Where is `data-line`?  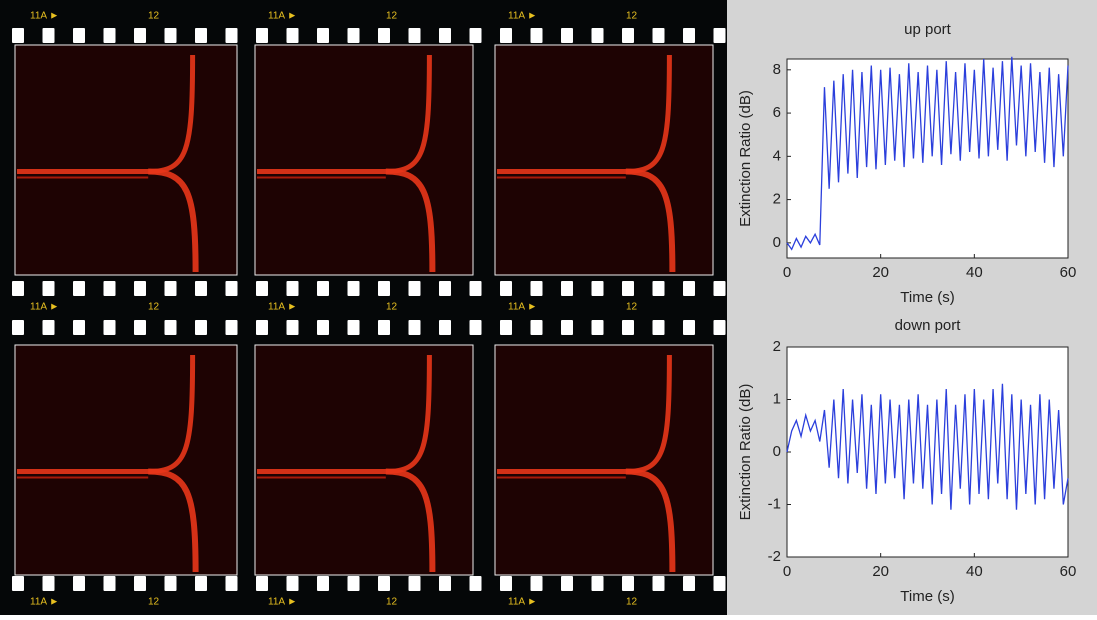
data-line is located at coordinates (927, 446).